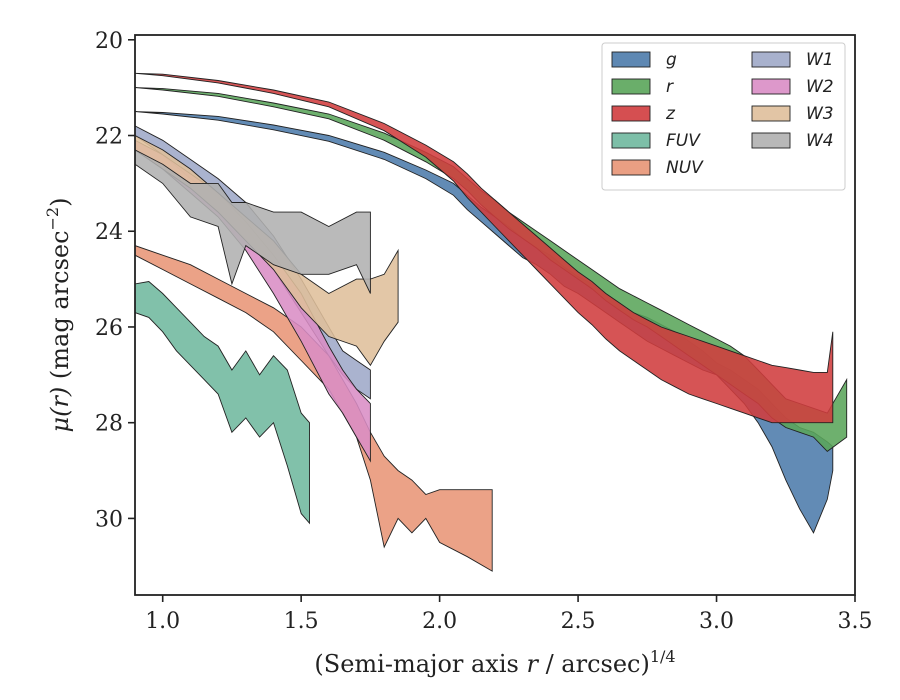  Describe the element at coordinates (253, 221) in the screenshot. I see `band-w4` at that location.